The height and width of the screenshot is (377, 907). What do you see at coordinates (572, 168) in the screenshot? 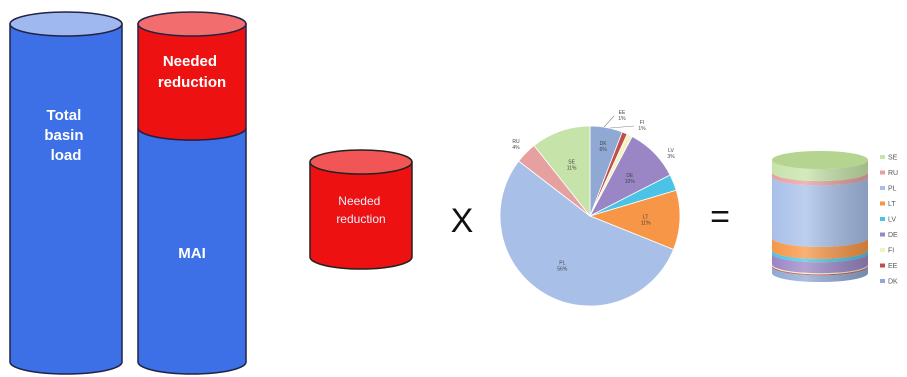
I see `pie-pct-se: 11%` at bounding box center [572, 168].